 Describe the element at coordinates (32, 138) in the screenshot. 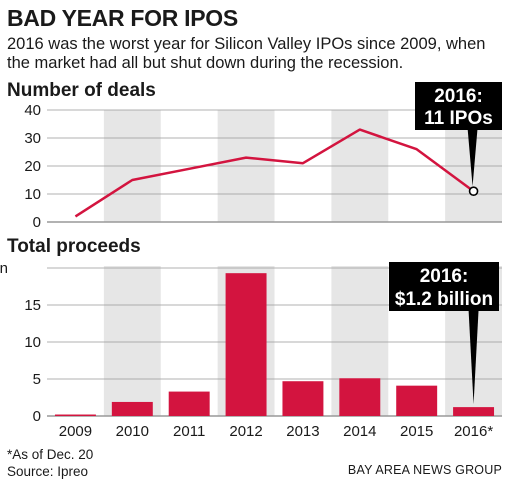

I see `y-tick-label: 30` at that location.